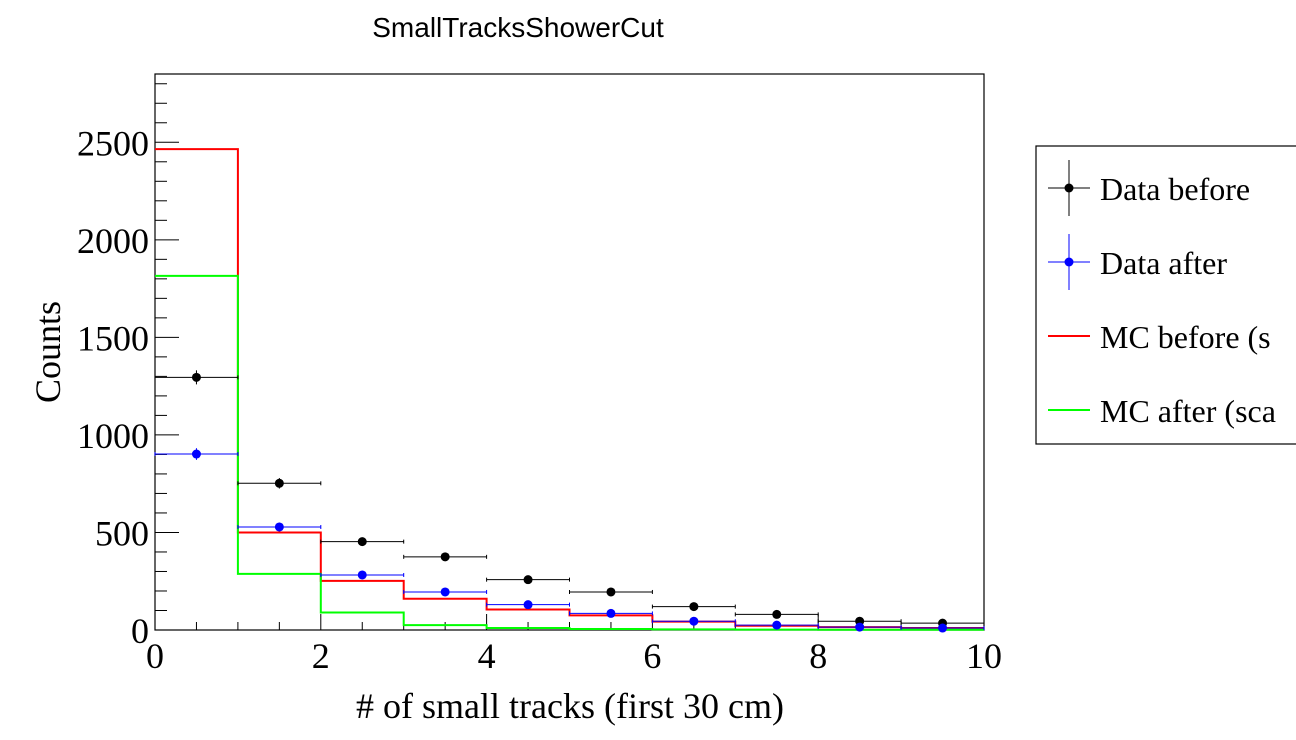 This screenshot has width=1296, height=740. I want to click on legend-label: Data after, so click(1163, 263).